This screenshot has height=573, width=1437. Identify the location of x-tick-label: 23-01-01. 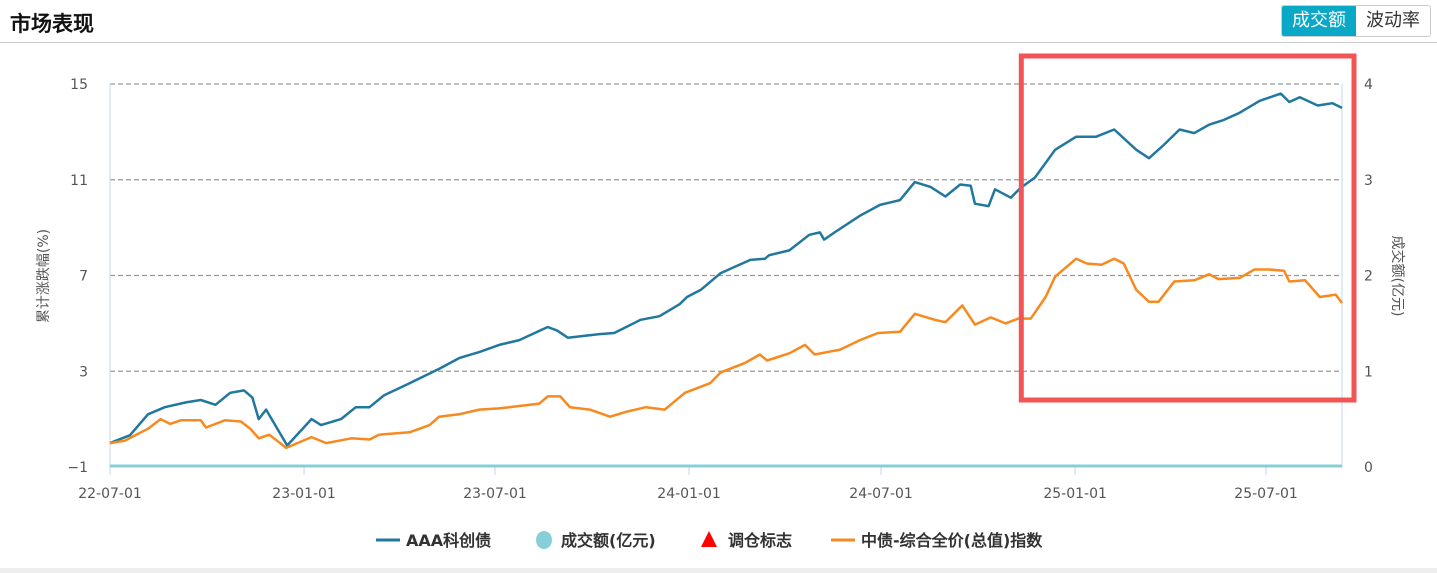
(304, 494).